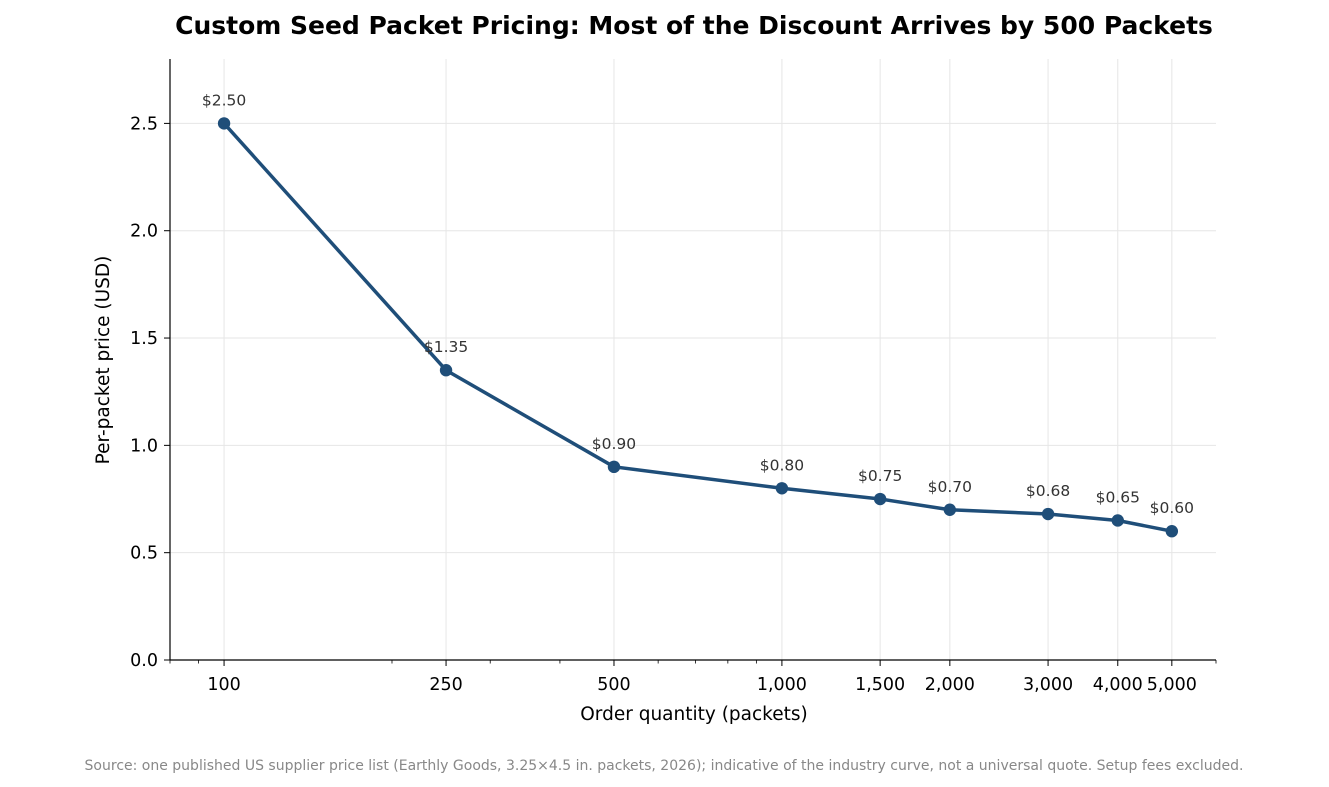 The height and width of the screenshot is (787, 1329). Describe the element at coordinates (880, 476) in the screenshot. I see `data-label-4: $0.75` at that location.